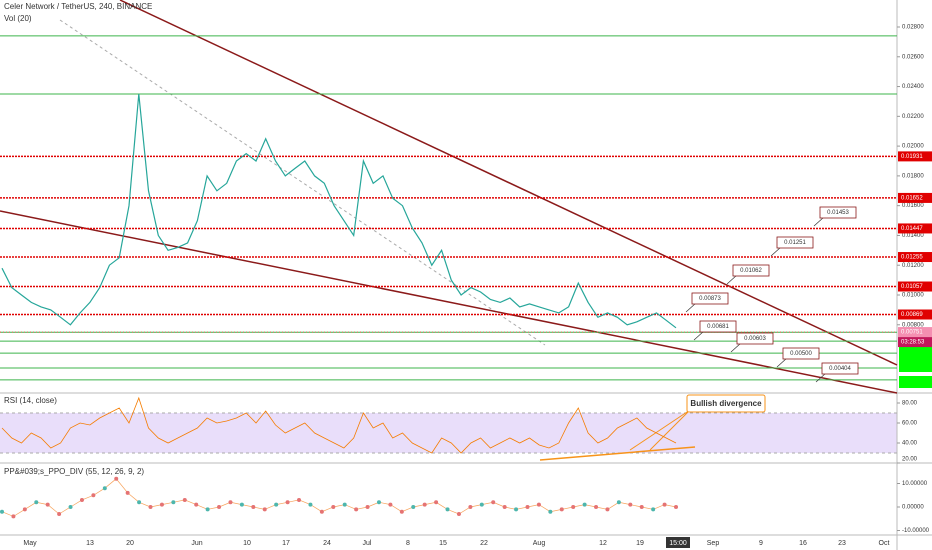 The width and height of the screenshot is (932, 550). Describe the element at coordinates (539, 543) in the screenshot. I see `date-label: Aug` at that location.